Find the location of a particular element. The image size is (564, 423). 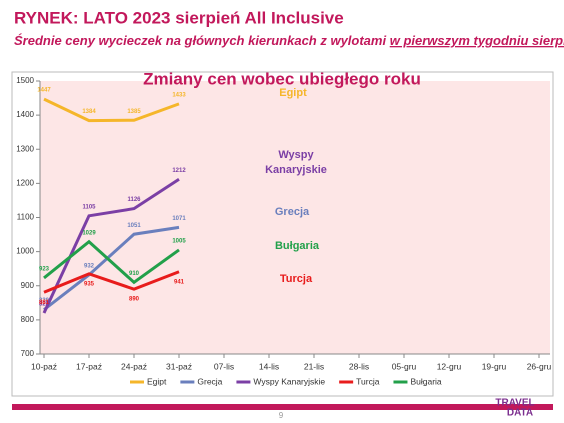

data-label: 820 is located at coordinates (44, 305).